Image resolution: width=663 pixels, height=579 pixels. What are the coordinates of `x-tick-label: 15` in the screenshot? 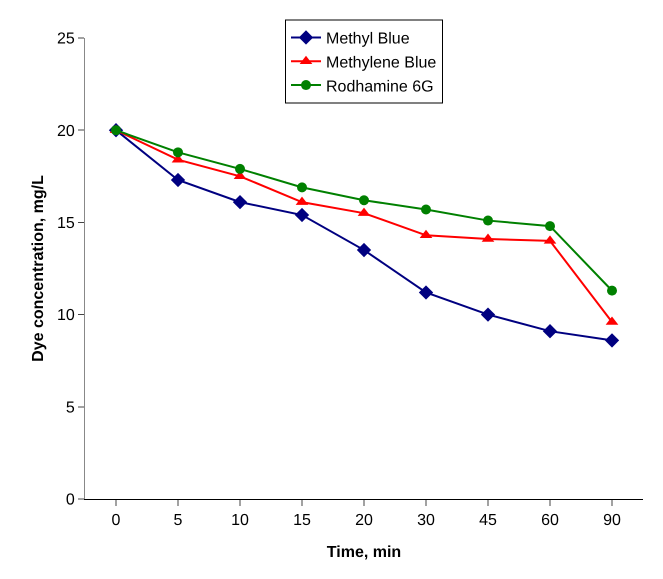 It's located at (302, 521).